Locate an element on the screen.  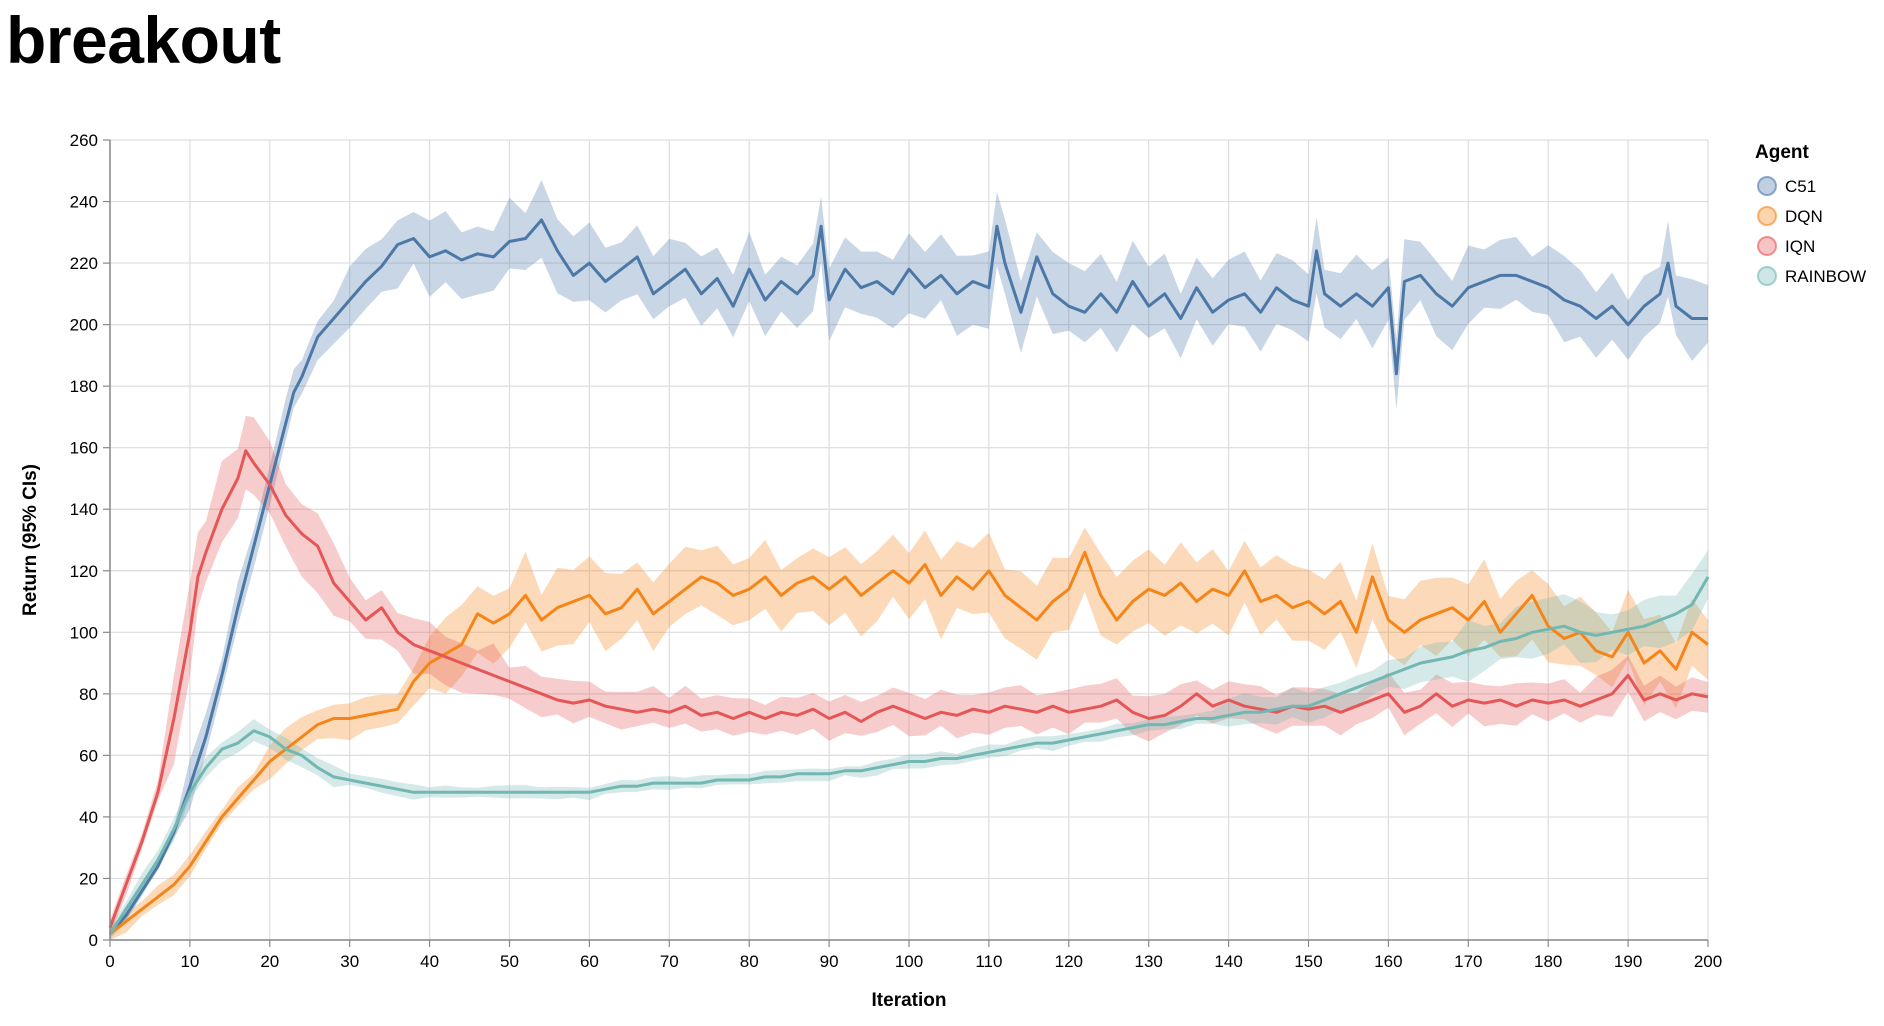
y-tick-label: 220 is located at coordinates (84, 263).